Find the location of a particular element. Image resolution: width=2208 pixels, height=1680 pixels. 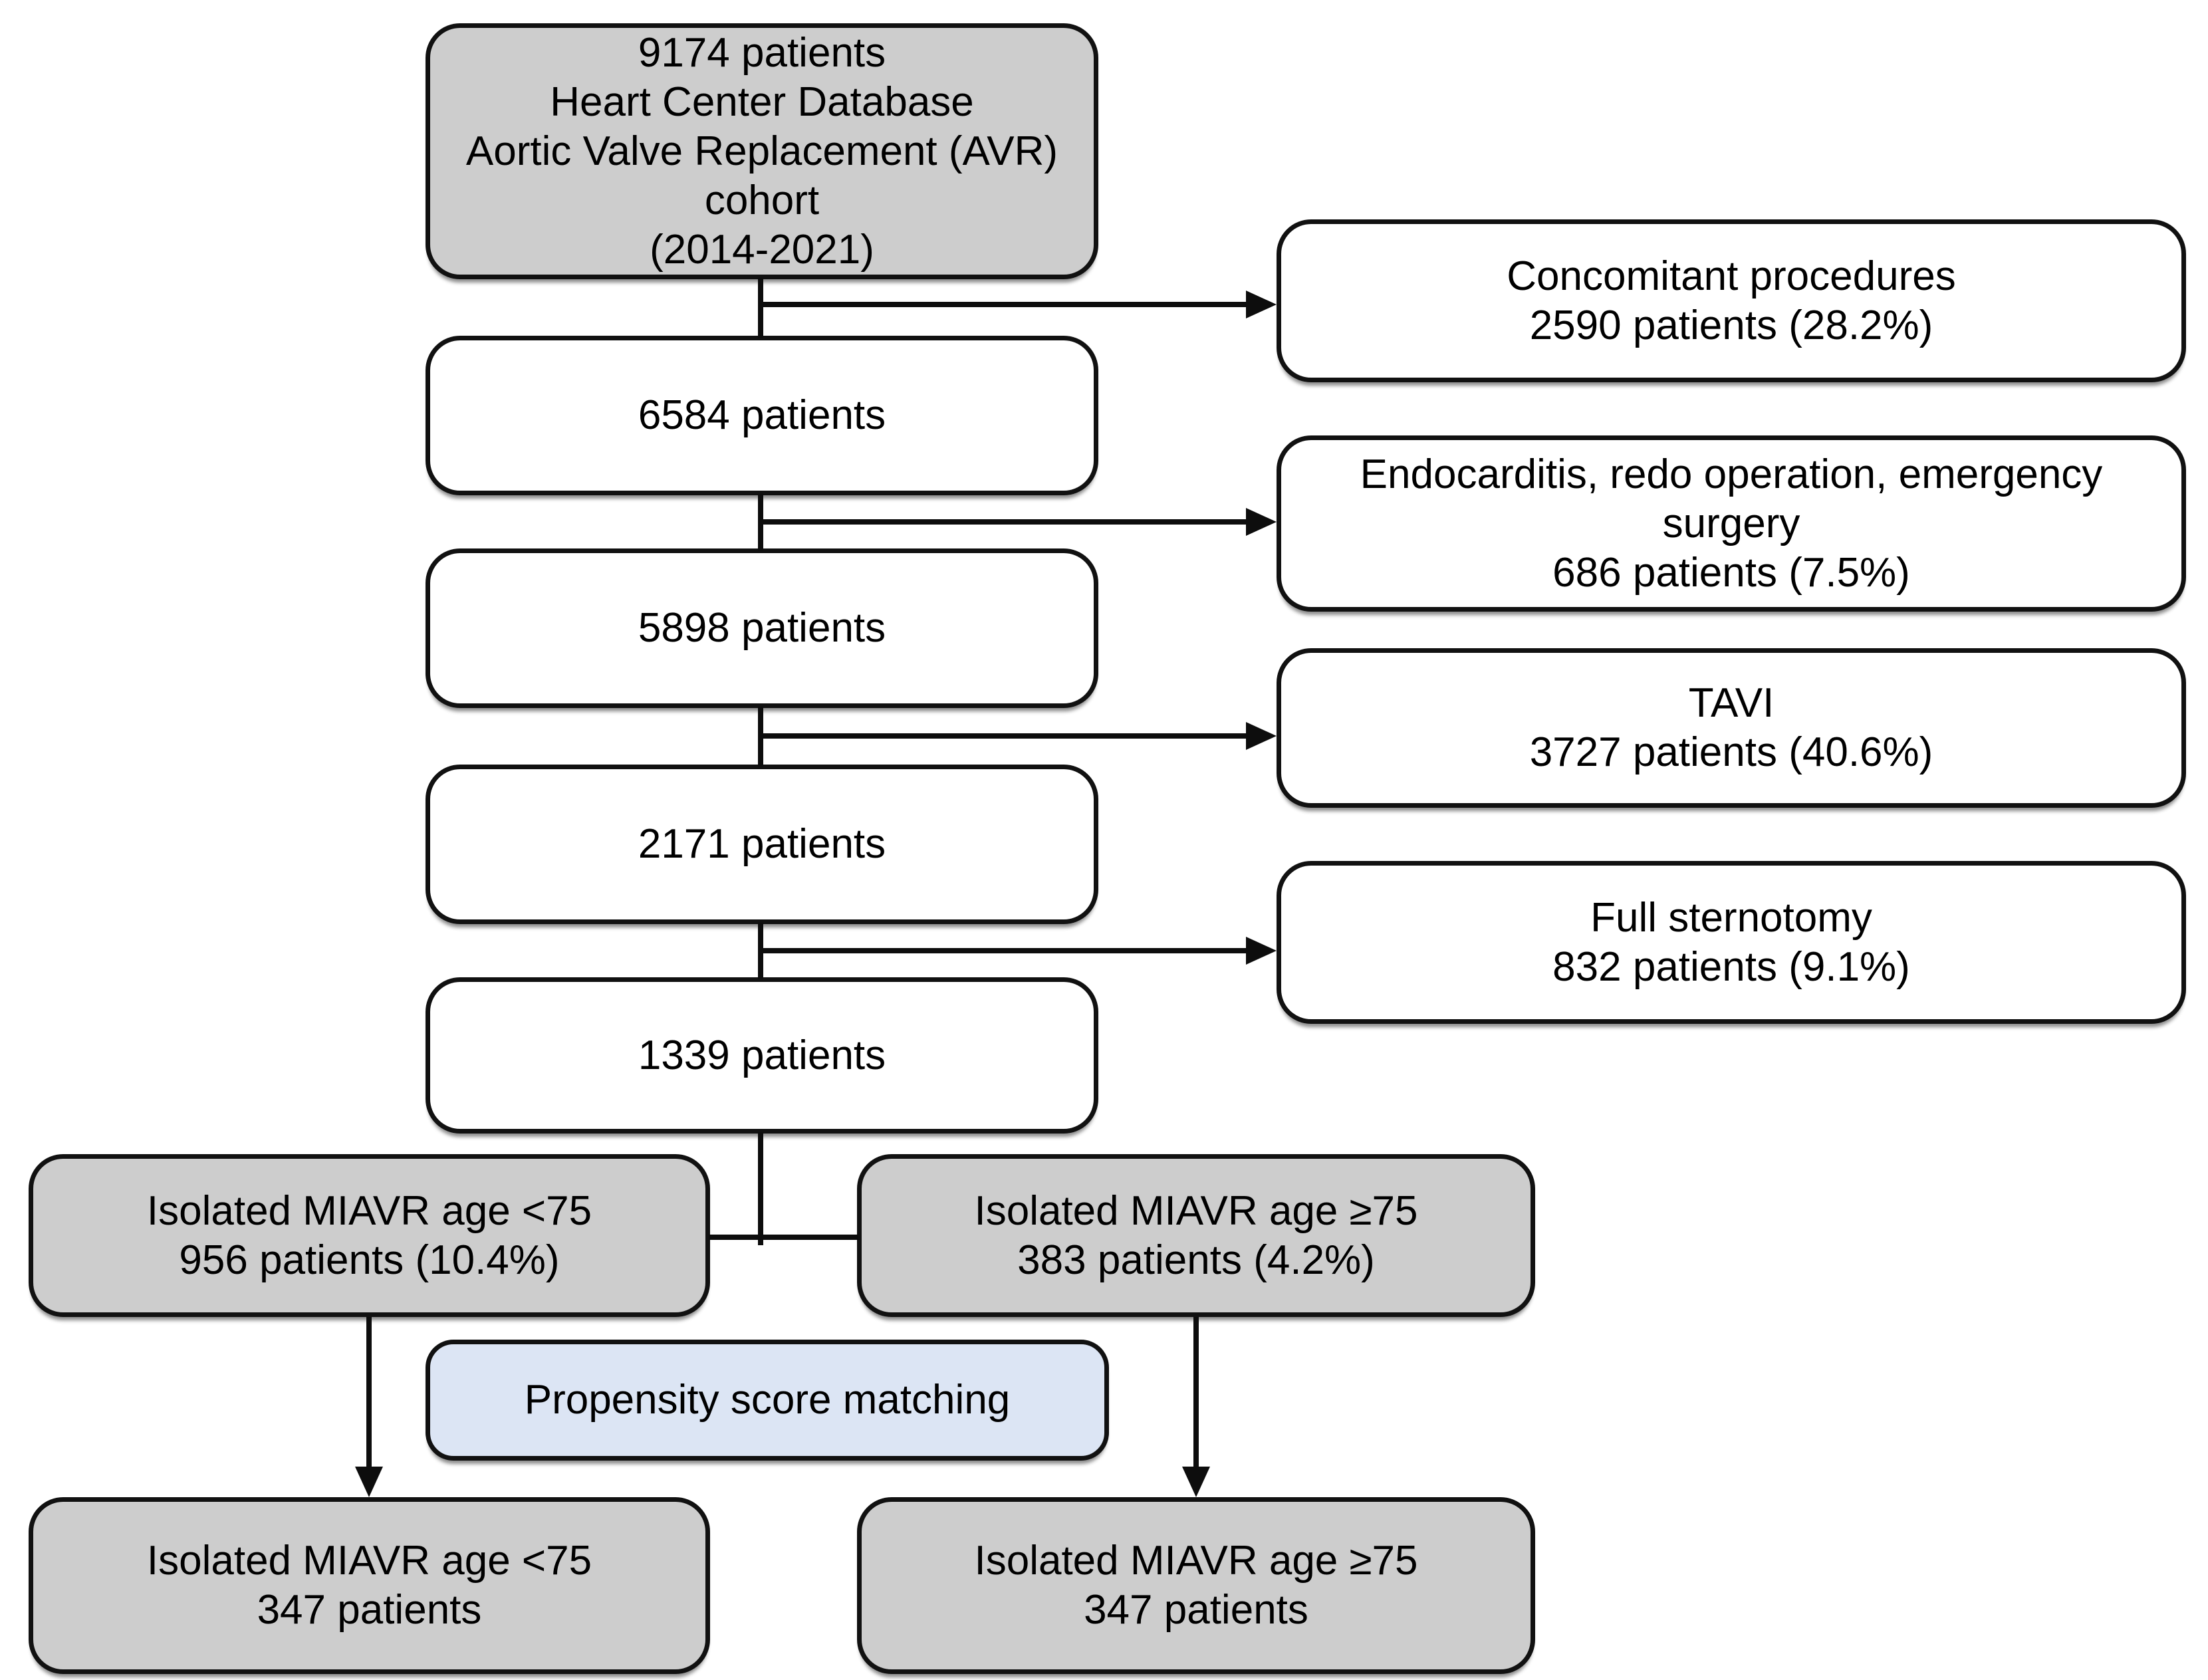

node-2171-patients: 2171 patients is located at coordinates (762, 844).